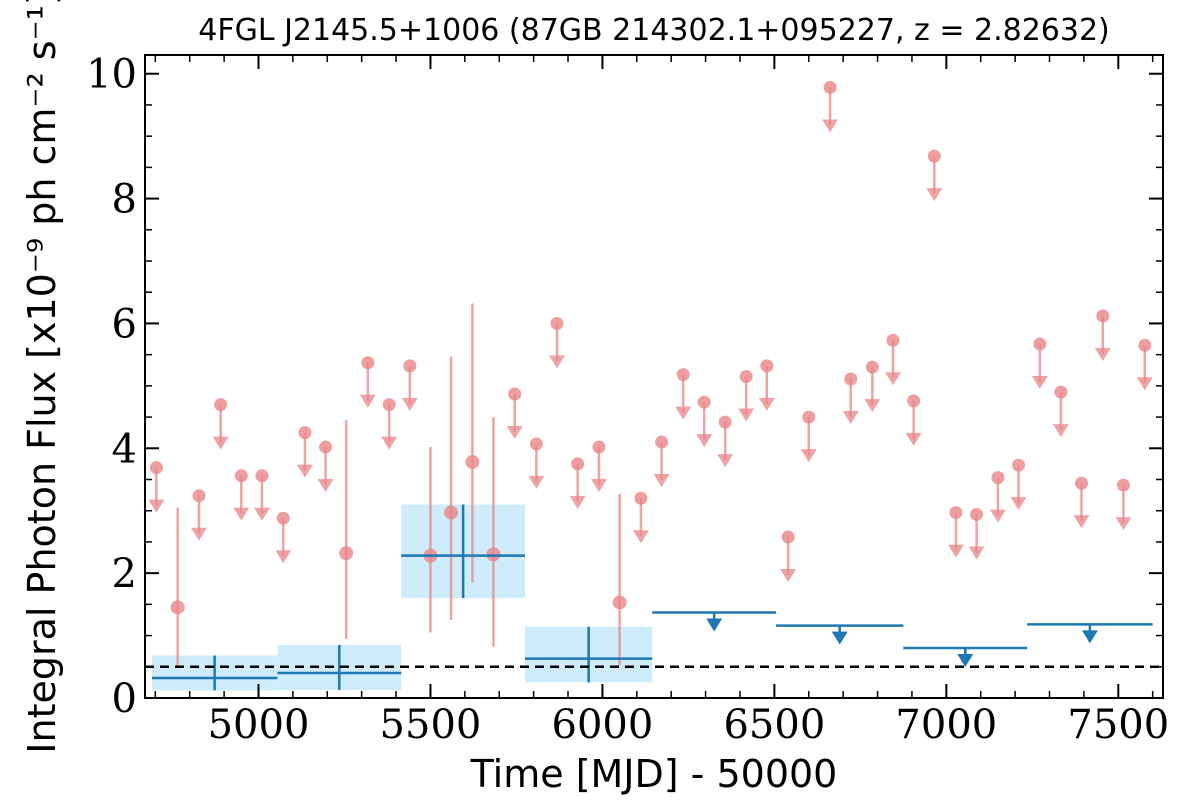 The height and width of the screenshot is (800, 1200). I want to click on x-tick-label: 7000, so click(946, 725).